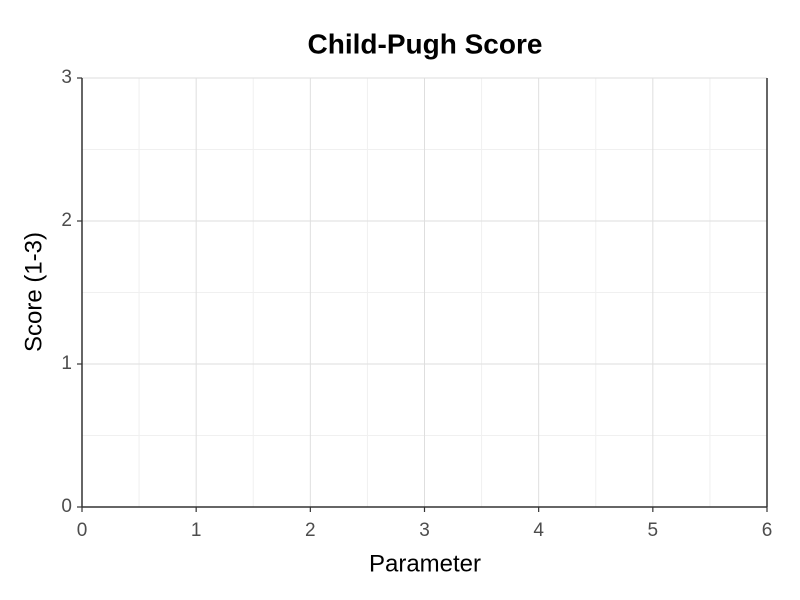 The width and height of the screenshot is (800, 600). What do you see at coordinates (66, 77) in the screenshot?
I see `y-tick-label: 3` at bounding box center [66, 77].